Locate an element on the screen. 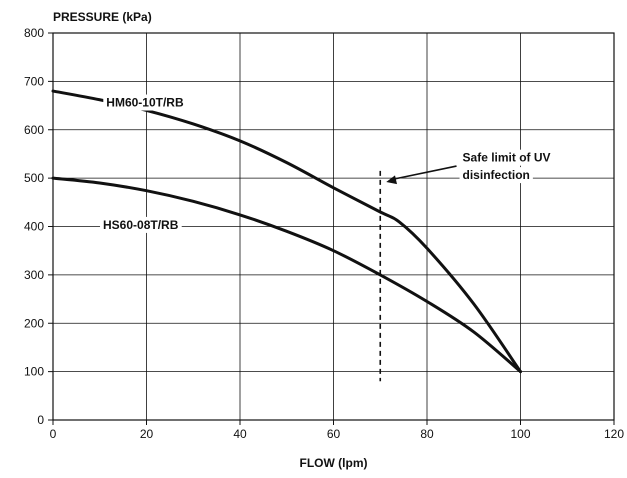 The image size is (627, 478). y-tick-label: 400 is located at coordinates (34, 227).